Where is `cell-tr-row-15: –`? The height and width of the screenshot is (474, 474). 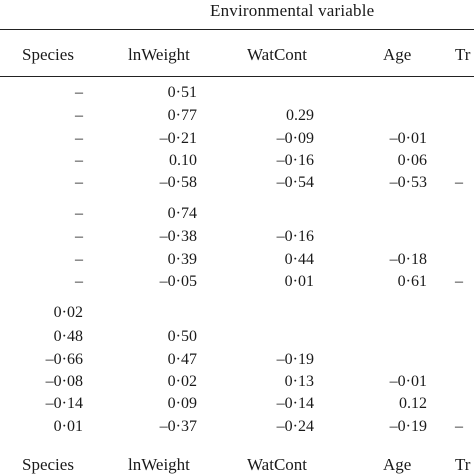 cell-tr-row-15: – is located at coordinates (459, 426).